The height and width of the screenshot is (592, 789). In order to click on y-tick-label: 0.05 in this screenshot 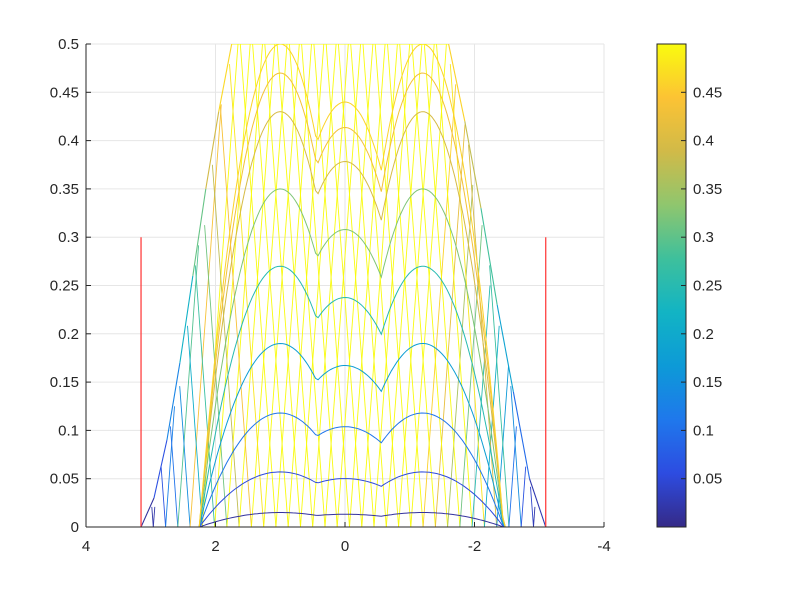, I will do `click(64, 479)`.